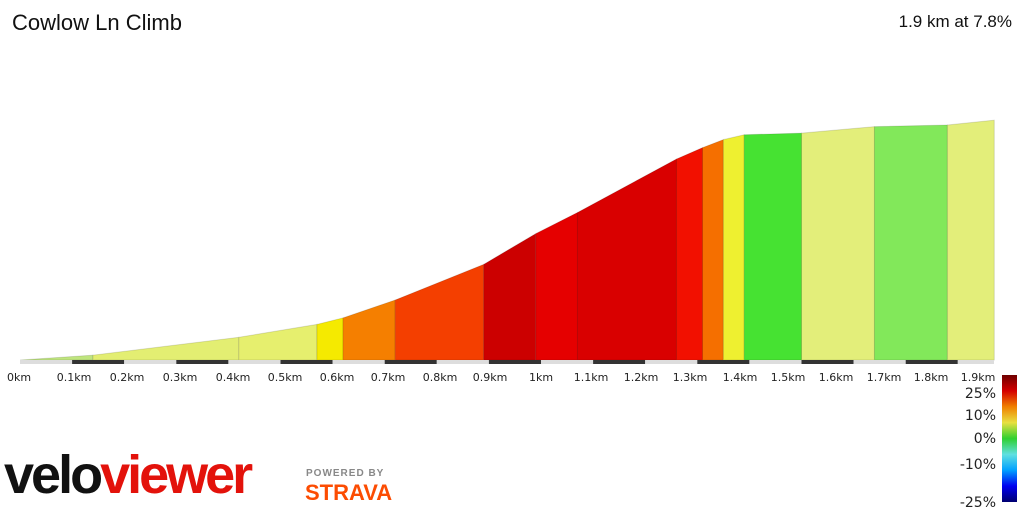 This screenshot has height=512, width=1024. I want to click on x-tick-label: 1km, so click(541, 377).